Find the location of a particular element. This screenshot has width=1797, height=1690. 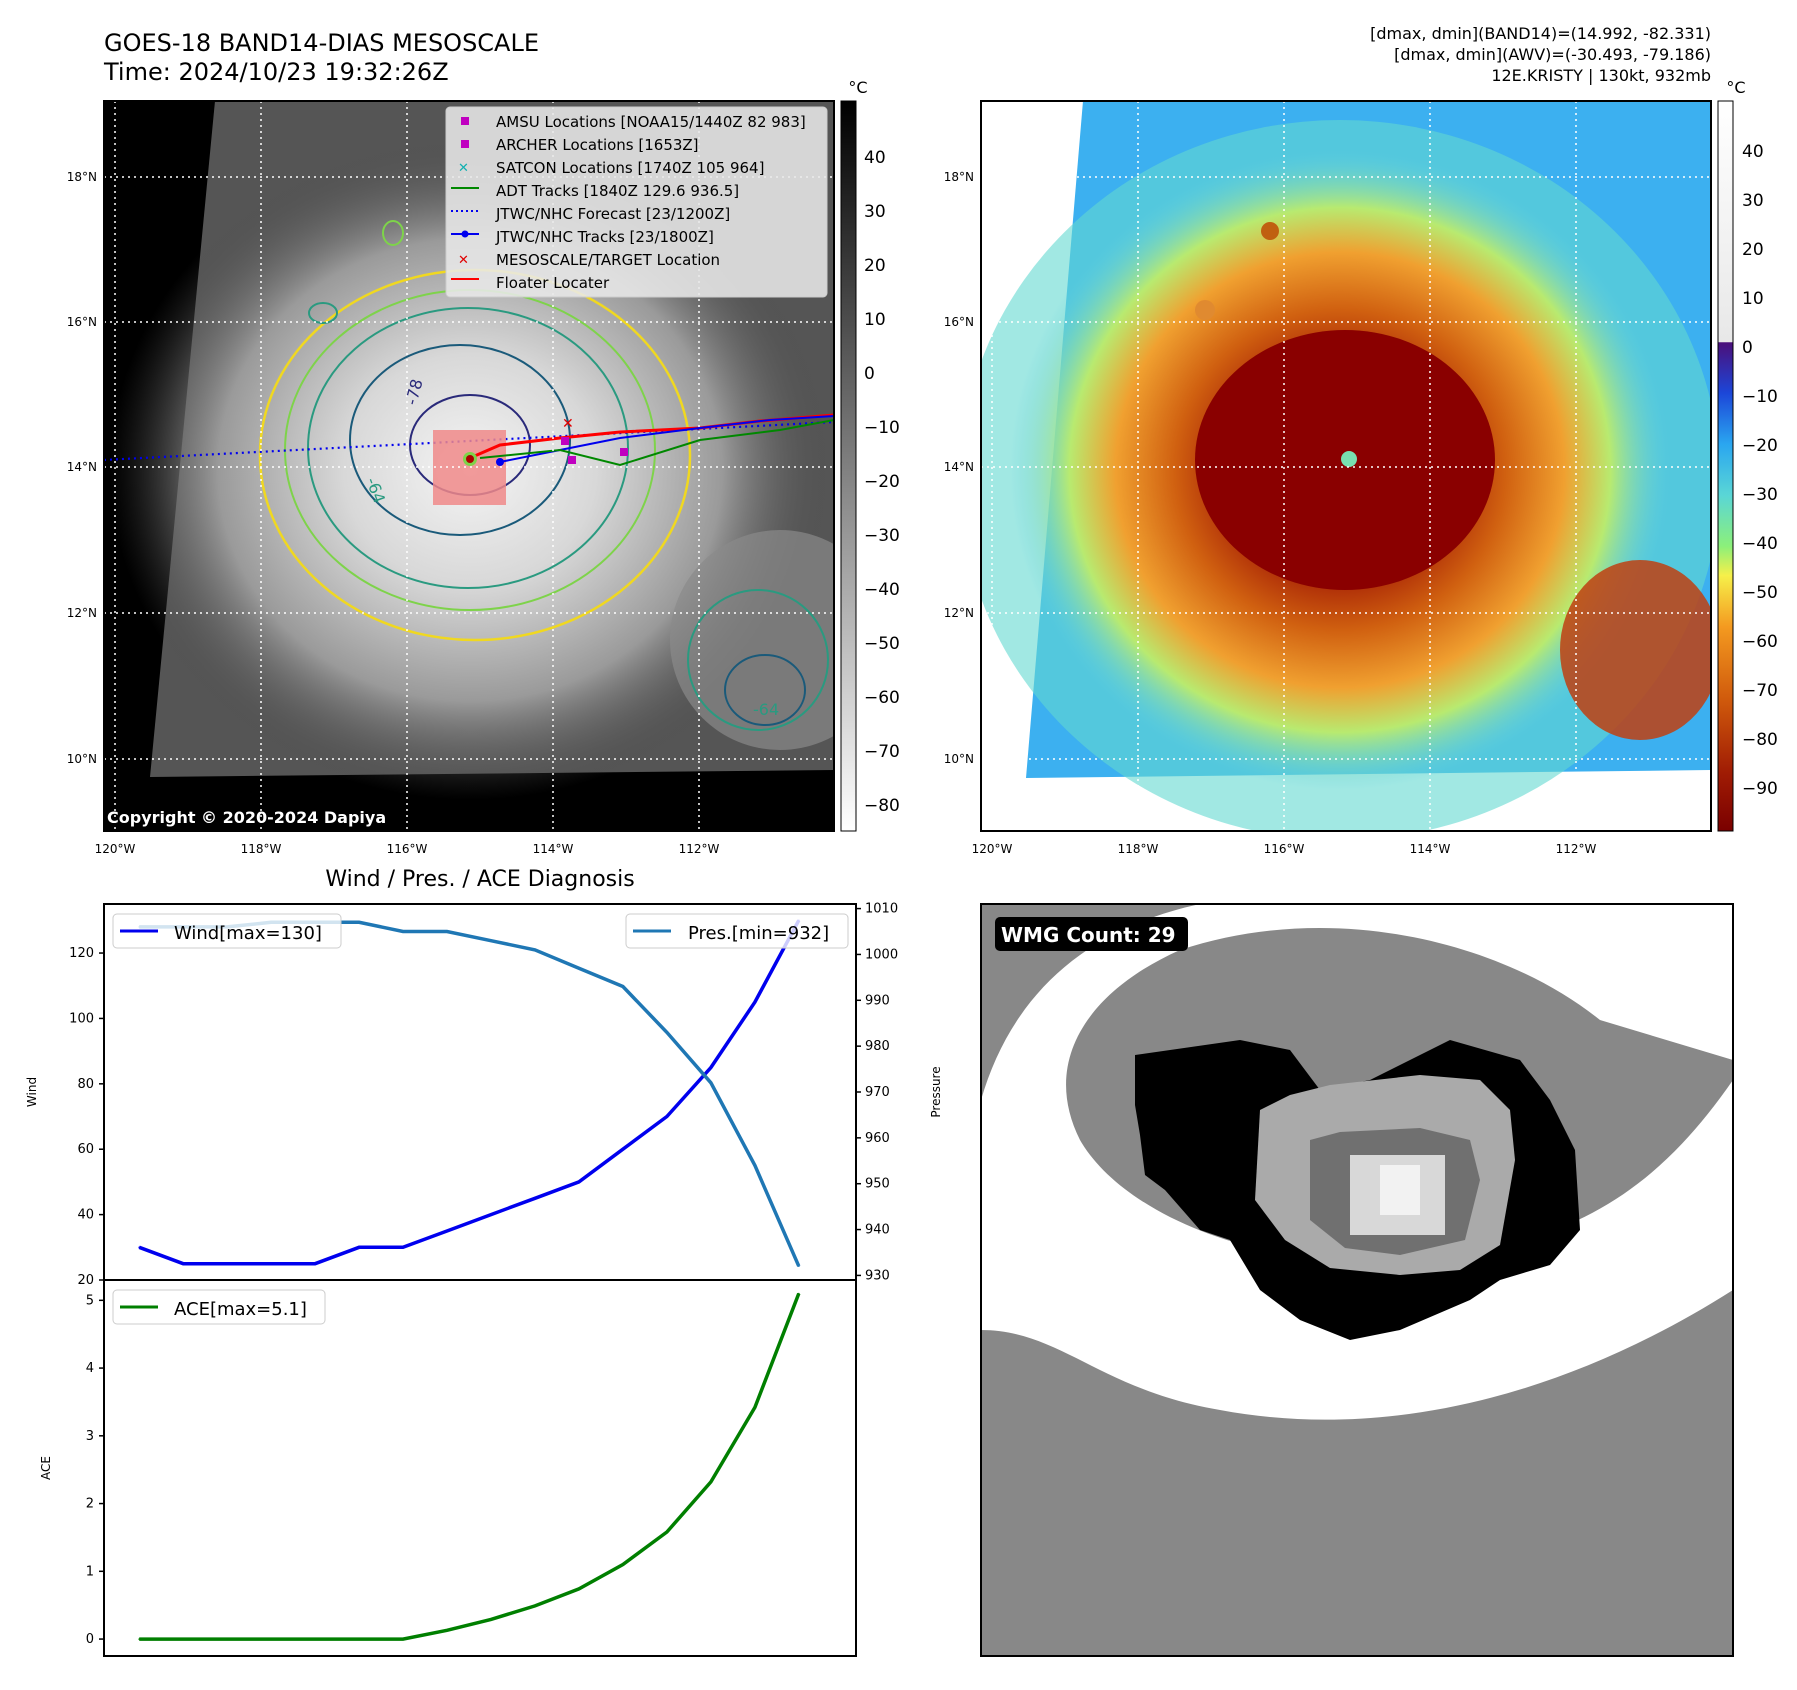

right-cbar-tick: −40 is located at coordinates (1760, 544).